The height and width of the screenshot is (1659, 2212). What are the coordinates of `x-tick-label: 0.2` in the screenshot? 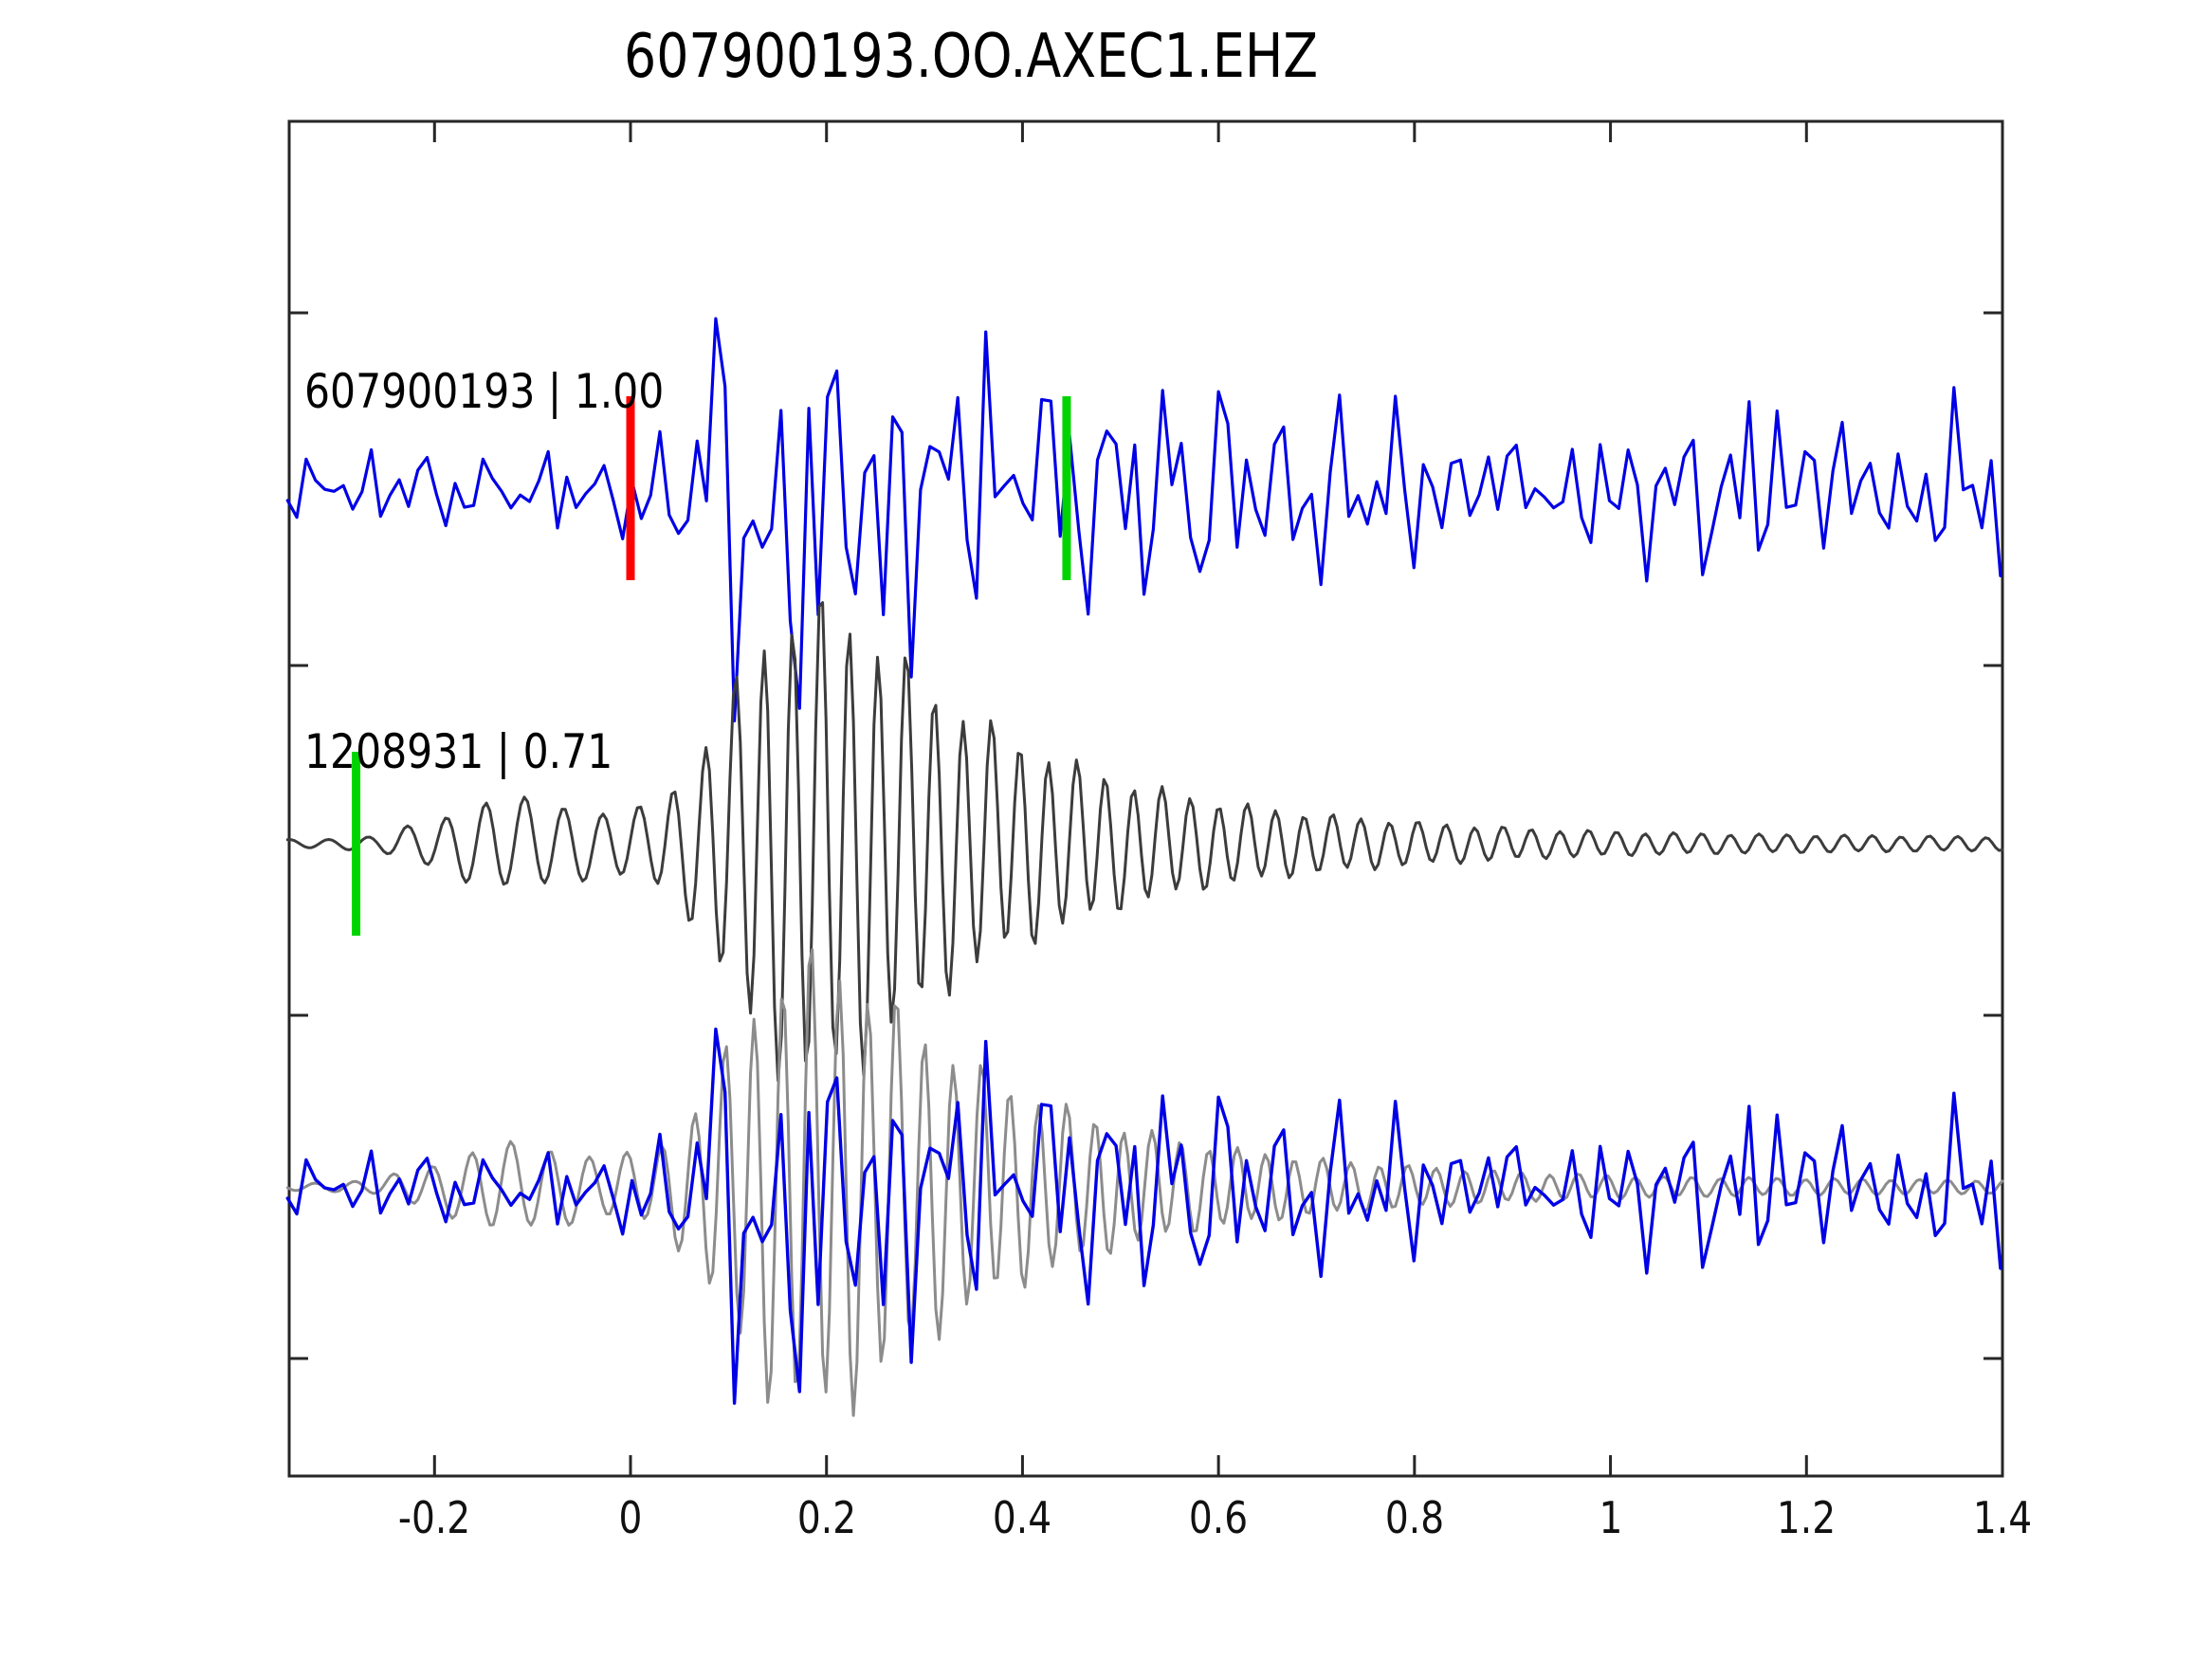 It's located at (826, 1517).